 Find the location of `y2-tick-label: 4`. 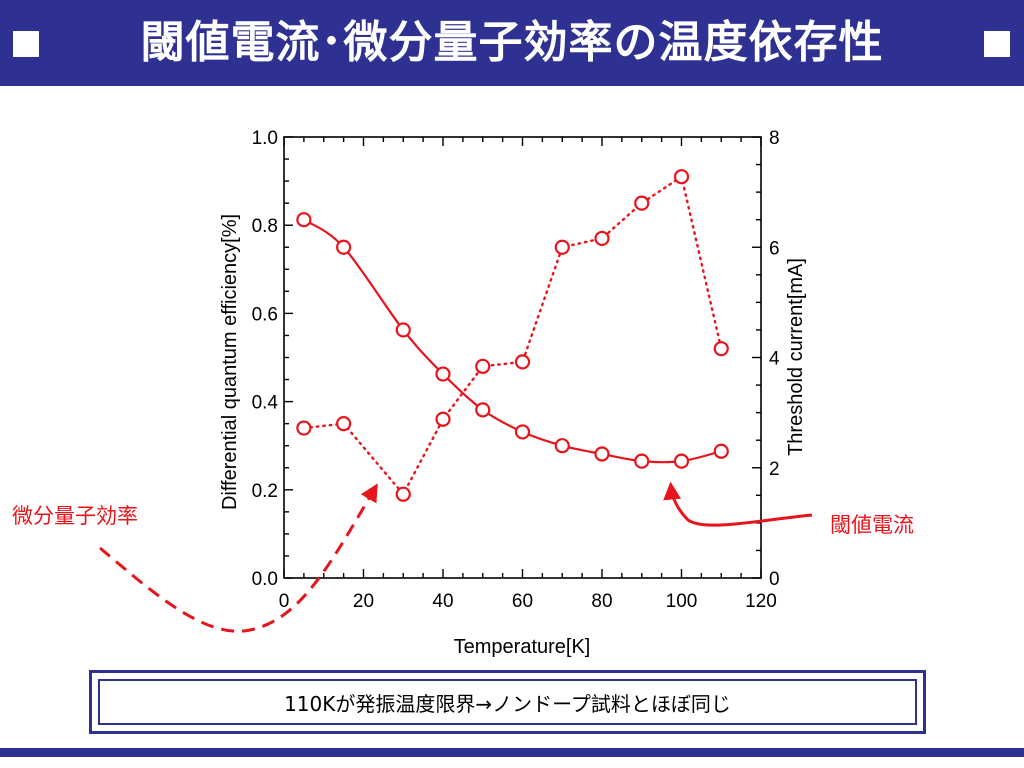

y2-tick-label: 4 is located at coordinates (774, 359).